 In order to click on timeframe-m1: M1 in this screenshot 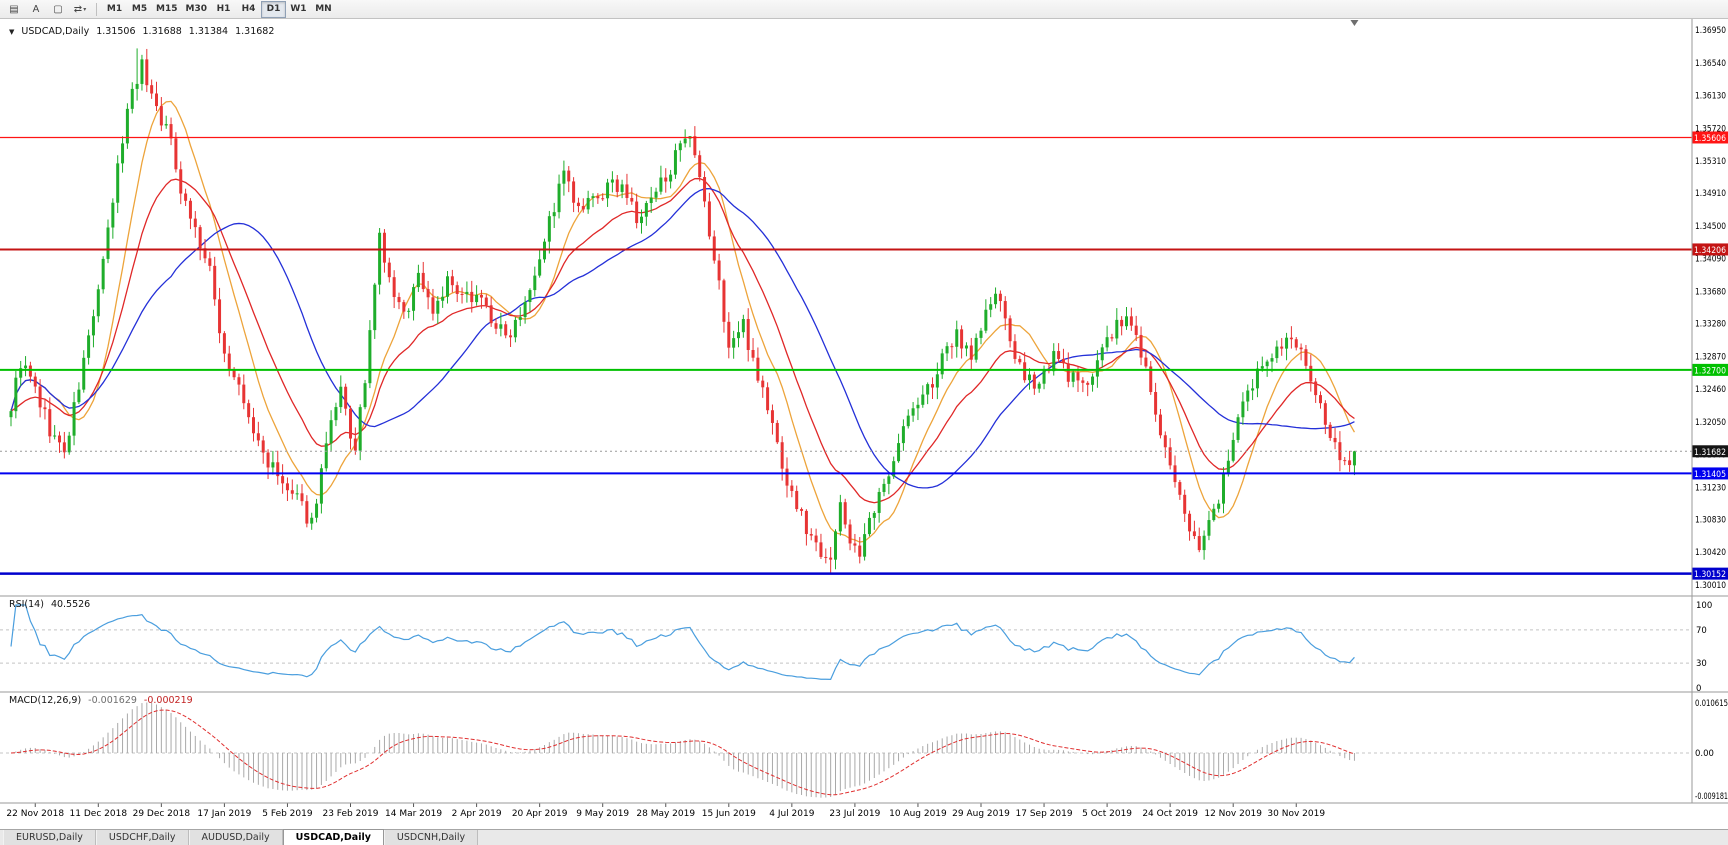, I will do `click(114, 9)`.